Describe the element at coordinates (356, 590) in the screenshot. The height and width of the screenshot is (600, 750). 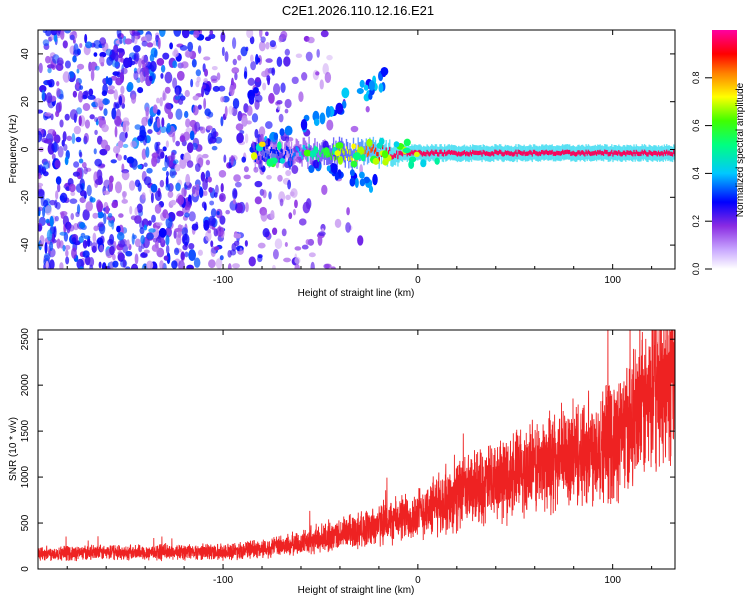
I see `snr-xlabel: Height of straight line (km)` at that location.